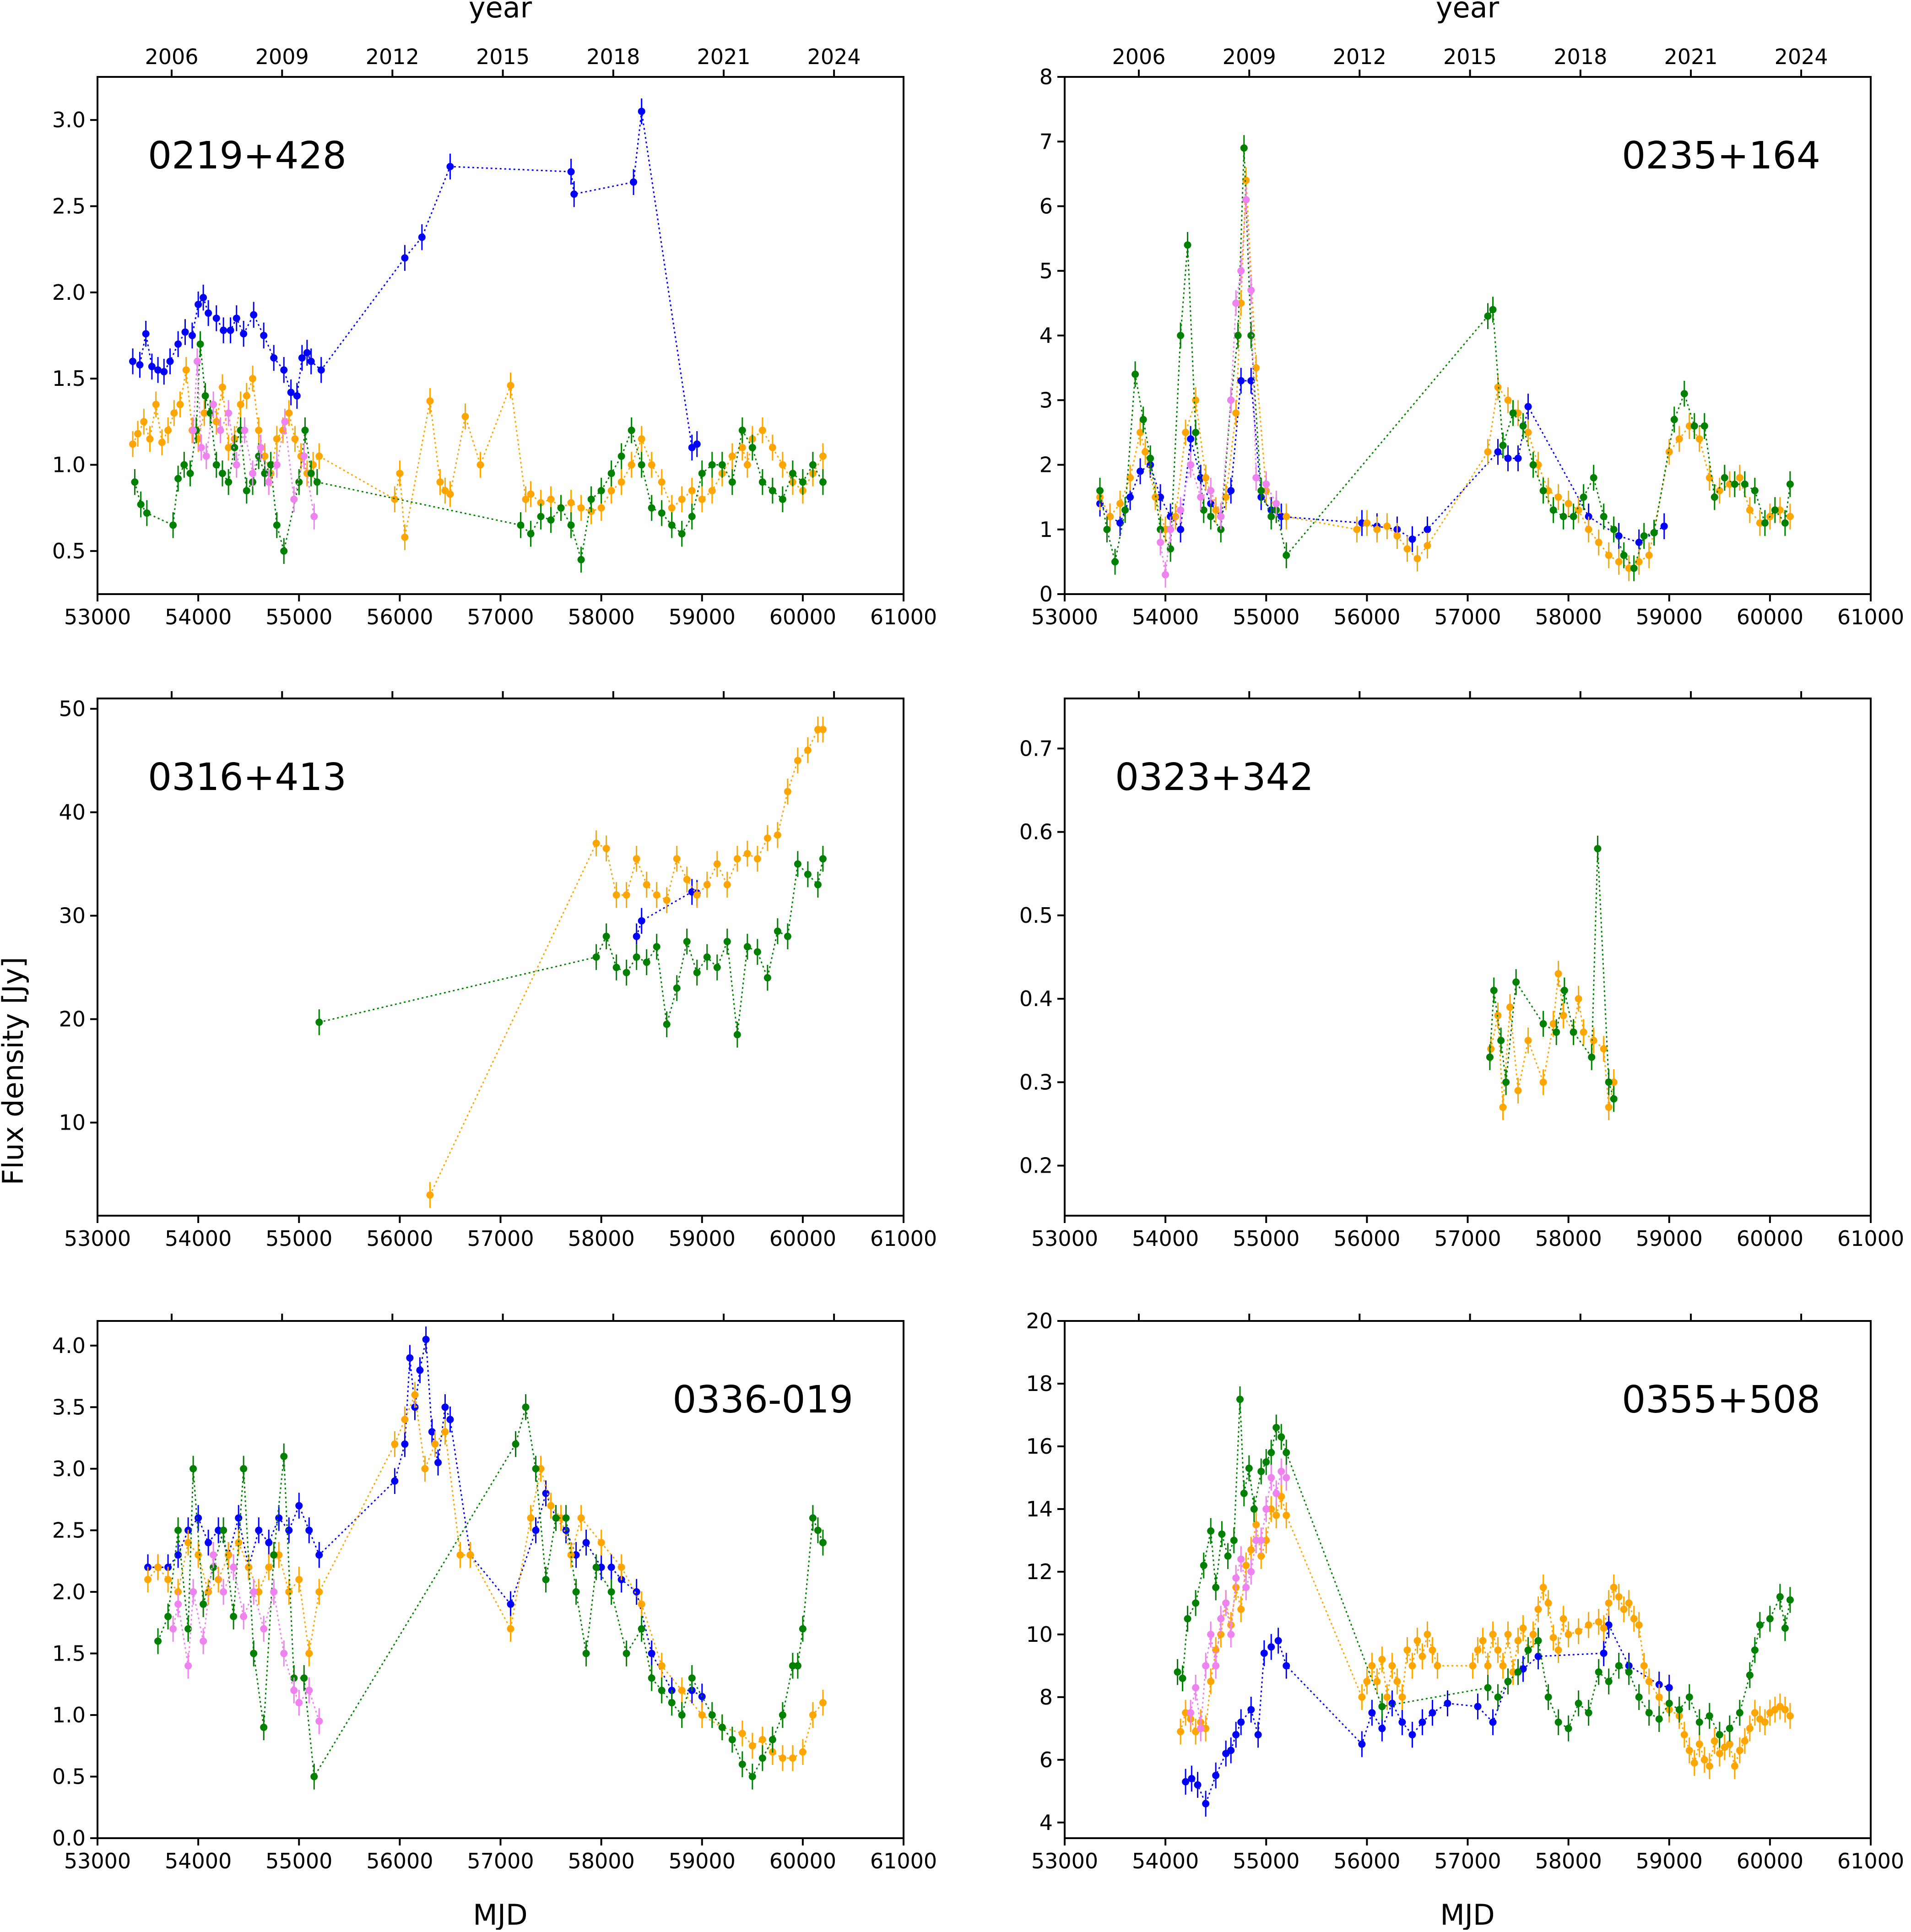  I want to click on y-tick-label: 7, so click(1046, 142).